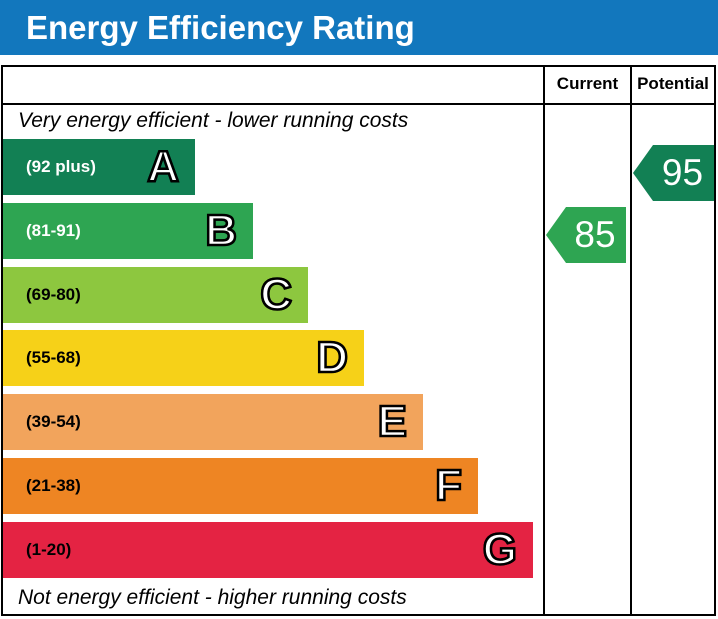 The height and width of the screenshot is (619, 718). Describe the element at coordinates (53, 357) in the screenshot. I see `band-d-range: (55-68)` at that location.